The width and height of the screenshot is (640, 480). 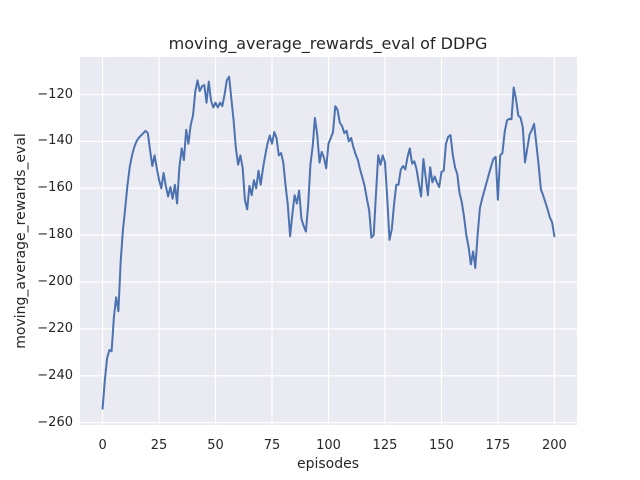 What do you see at coordinates (55, 141) in the screenshot?
I see `y-tick-label: −140` at bounding box center [55, 141].